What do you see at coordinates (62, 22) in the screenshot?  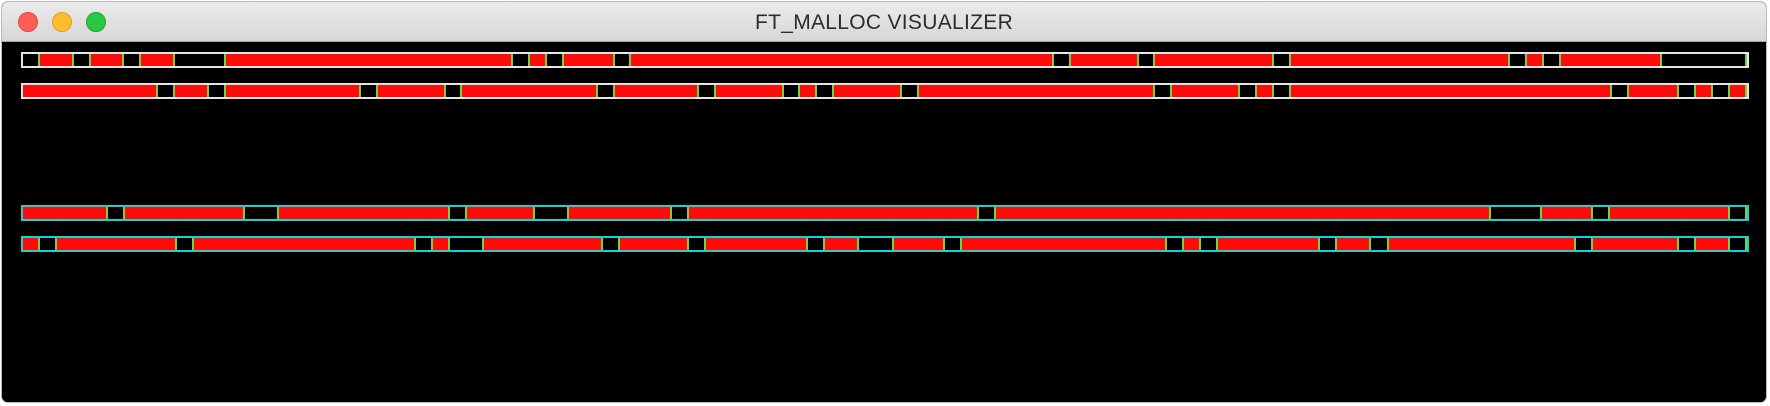 I see `minimize-window-button` at bounding box center [62, 22].